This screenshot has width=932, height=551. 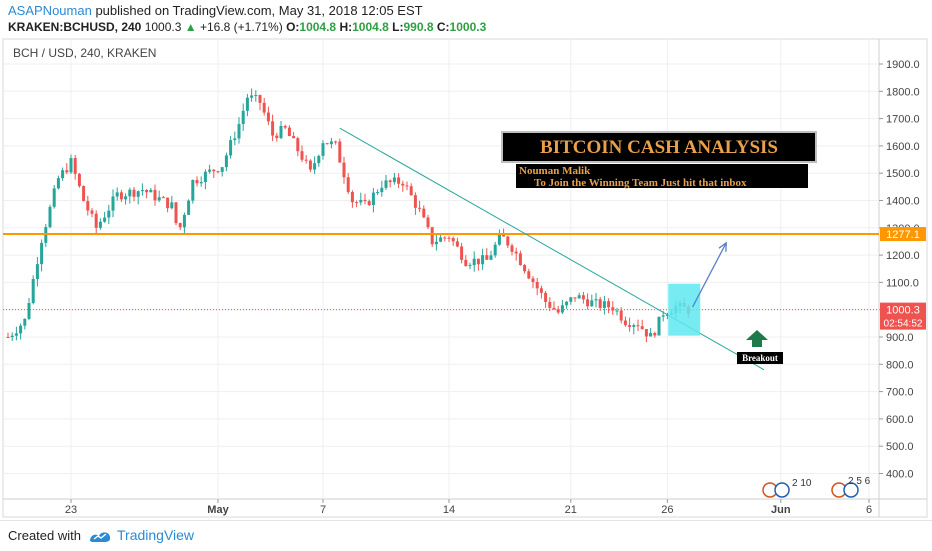 What do you see at coordinates (468, 27) in the screenshot?
I see `close-value: 1000.3` at bounding box center [468, 27].